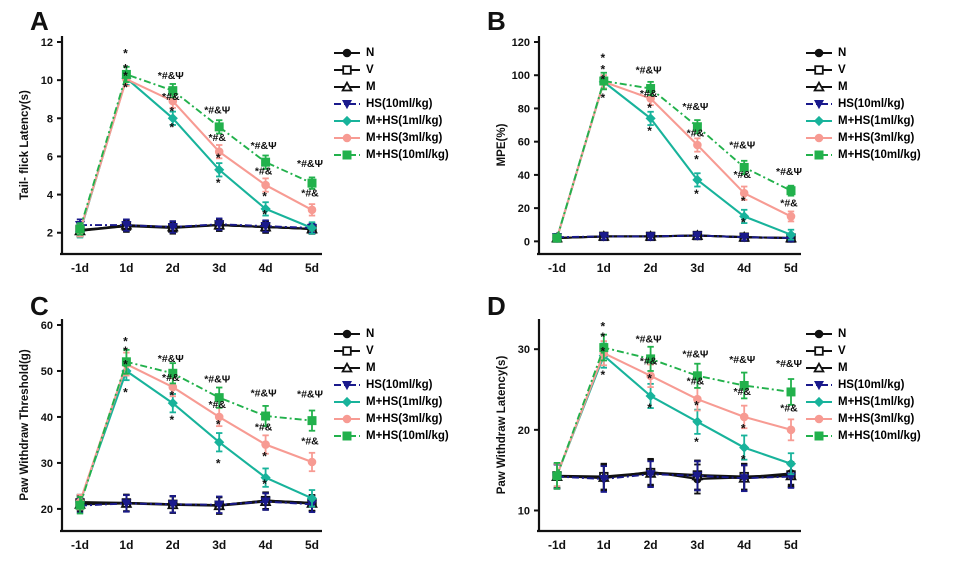 This screenshot has width=958, height=569. I want to click on legend-item-label: M, so click(371, 367).